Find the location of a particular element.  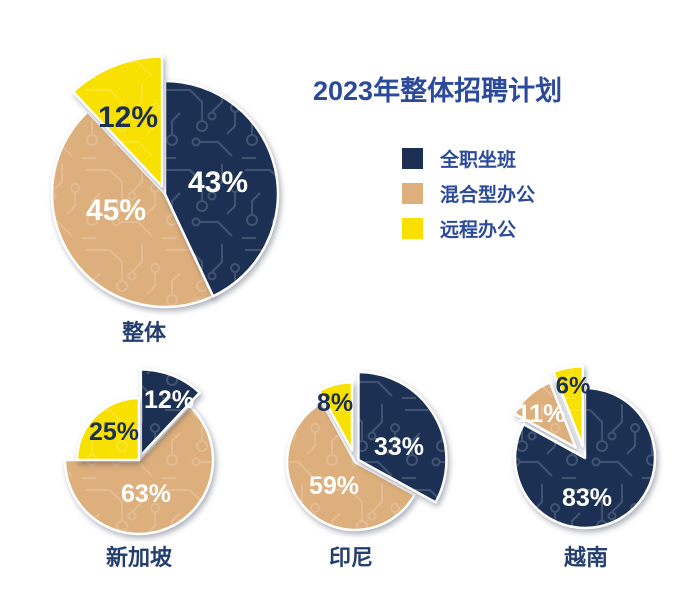

pie-2-value-hunhe: 59% is located at coordinates (334, 486).